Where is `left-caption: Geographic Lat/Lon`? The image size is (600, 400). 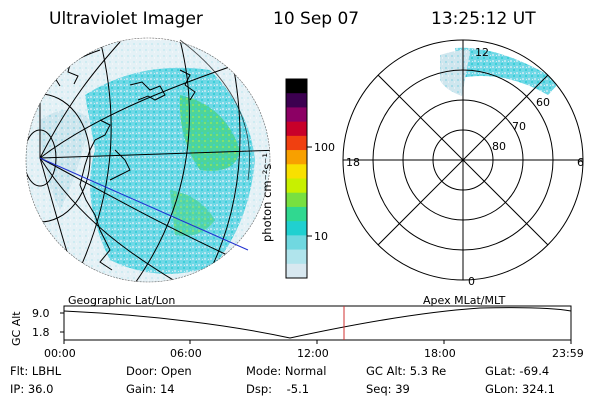 left-caption: Geographic Lat/Lon is located at coordinates (122, 300).